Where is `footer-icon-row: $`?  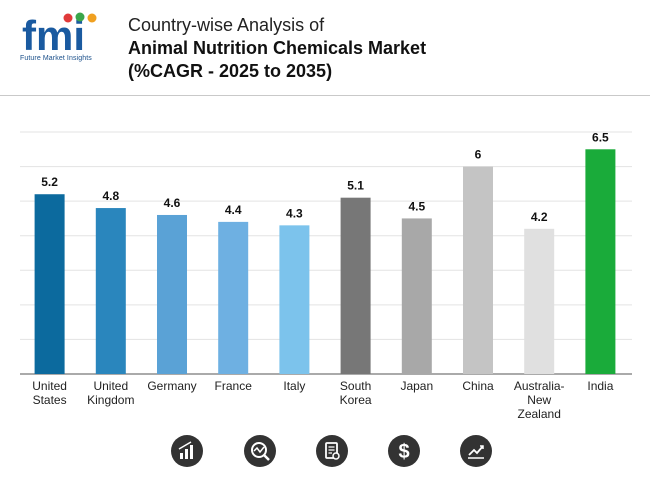 footer-icon-row: $ is located at coordinates (325, 452).